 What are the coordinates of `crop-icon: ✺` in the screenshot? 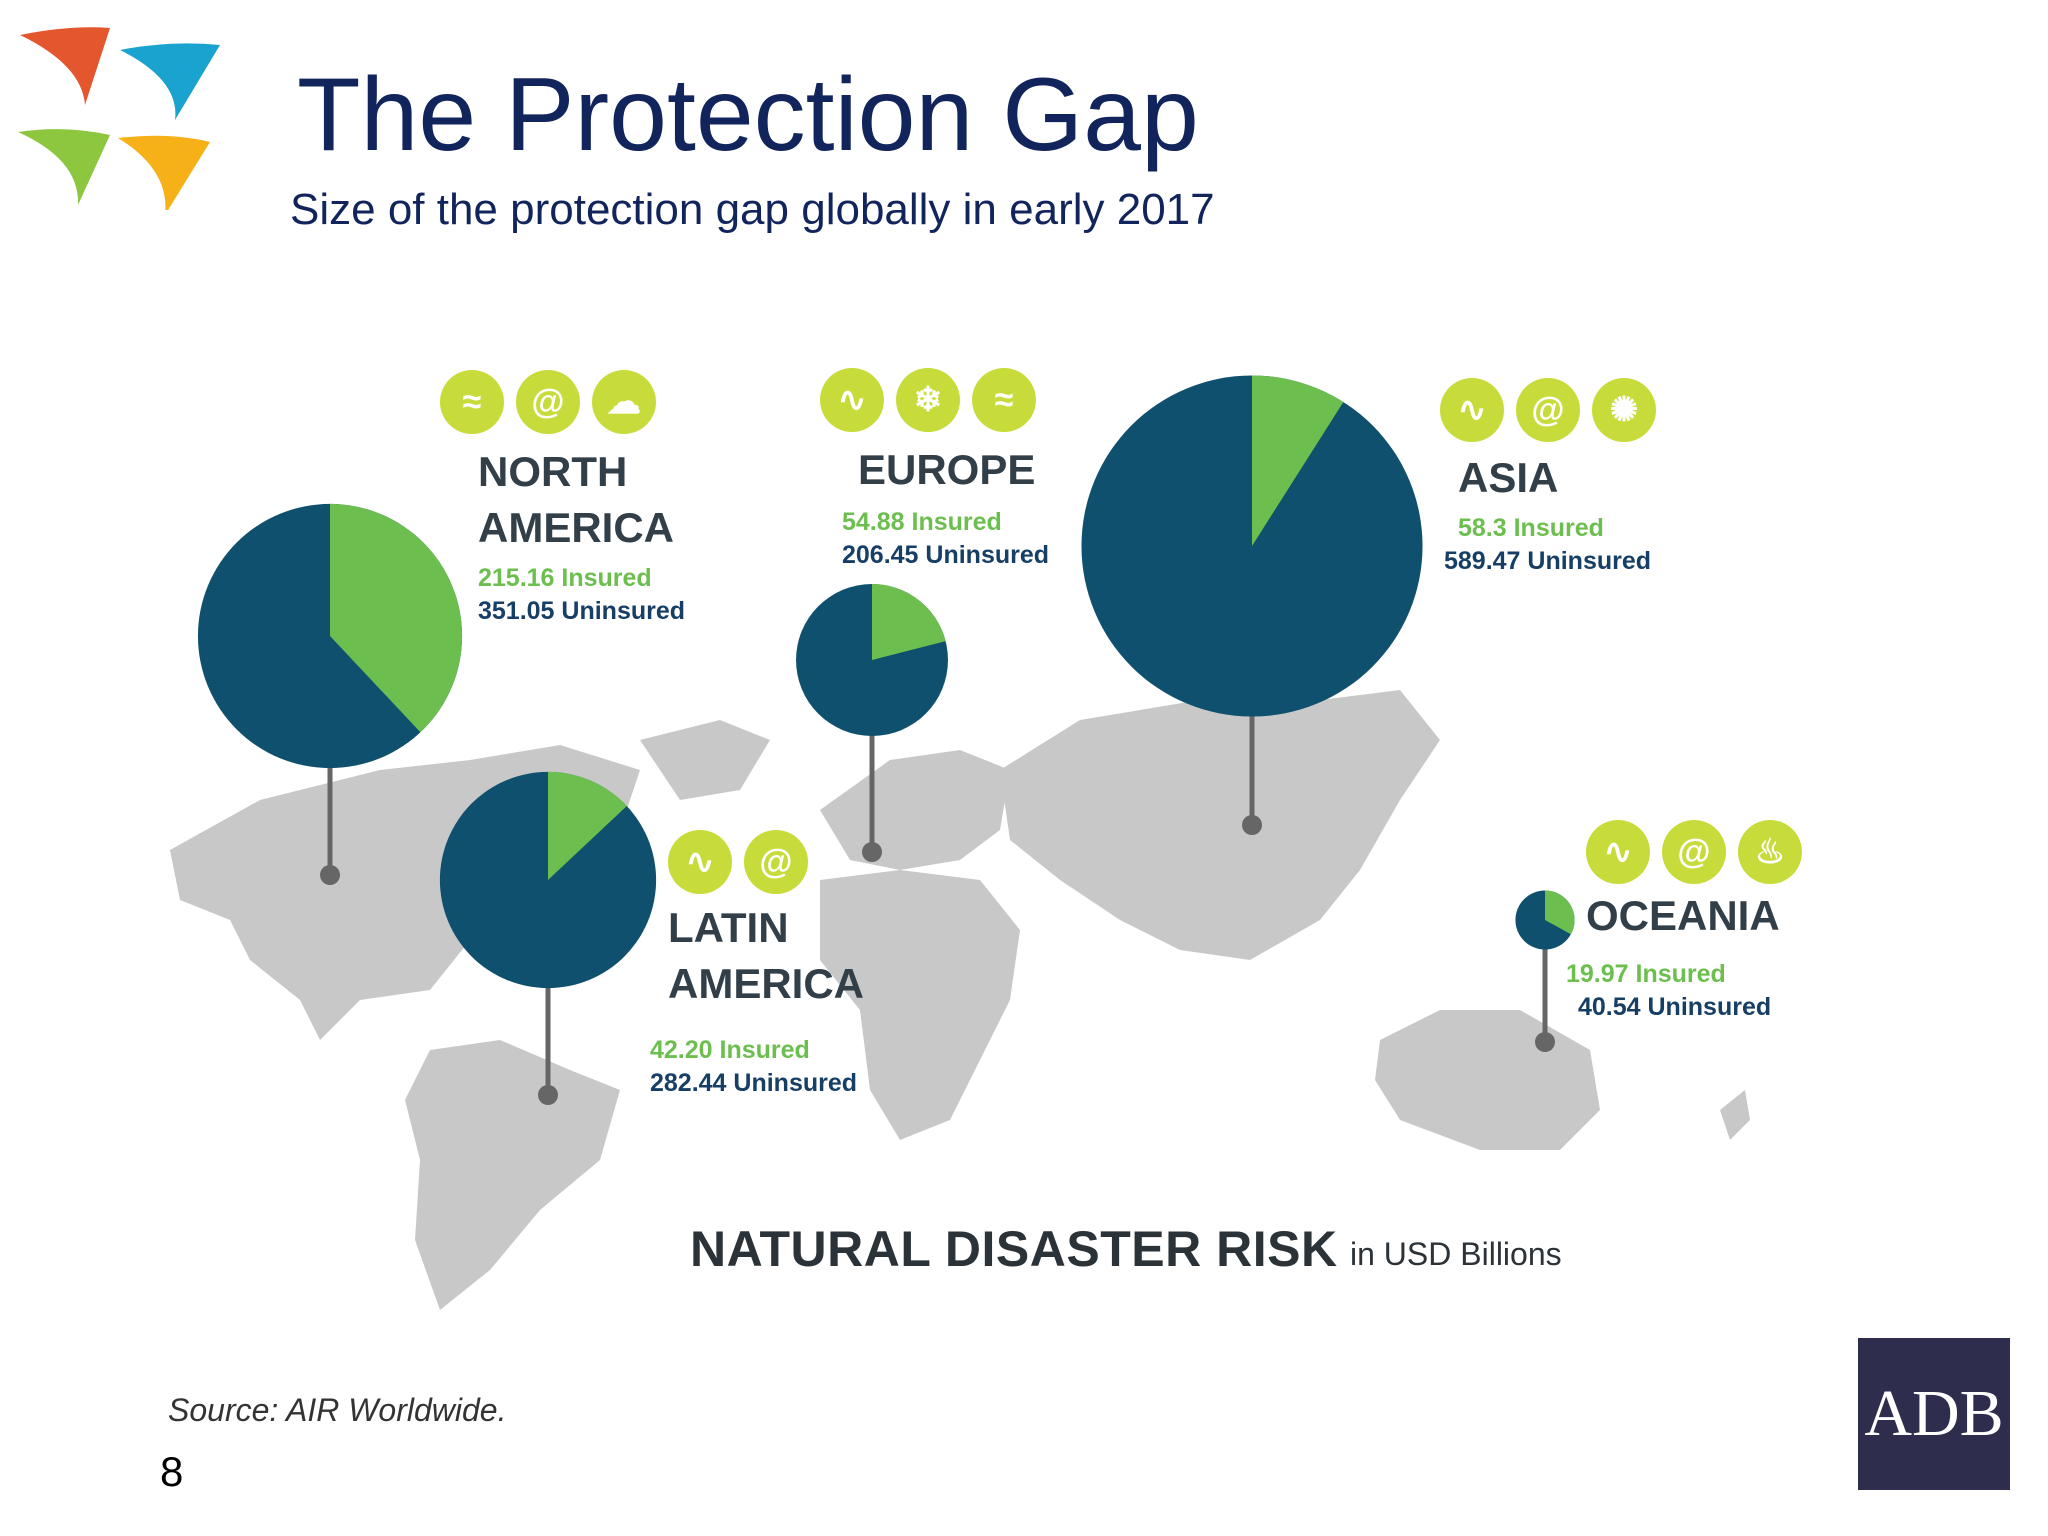 It's located at (1624, 410).